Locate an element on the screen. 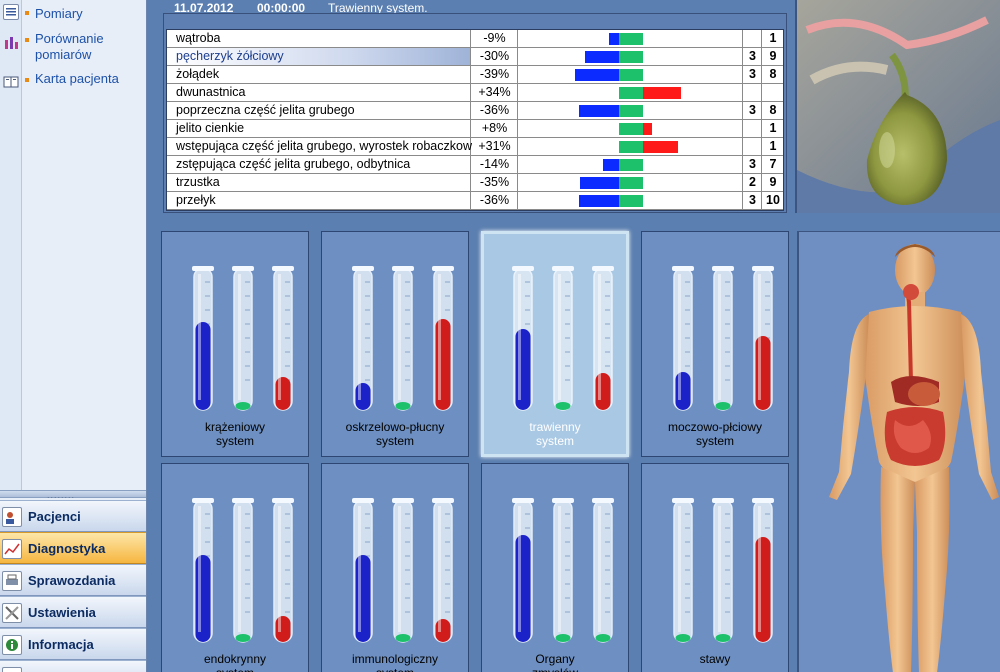 This screenshot has width=1000, height=672. button-label: Sprawozdania is located at coordinates (72, 580).